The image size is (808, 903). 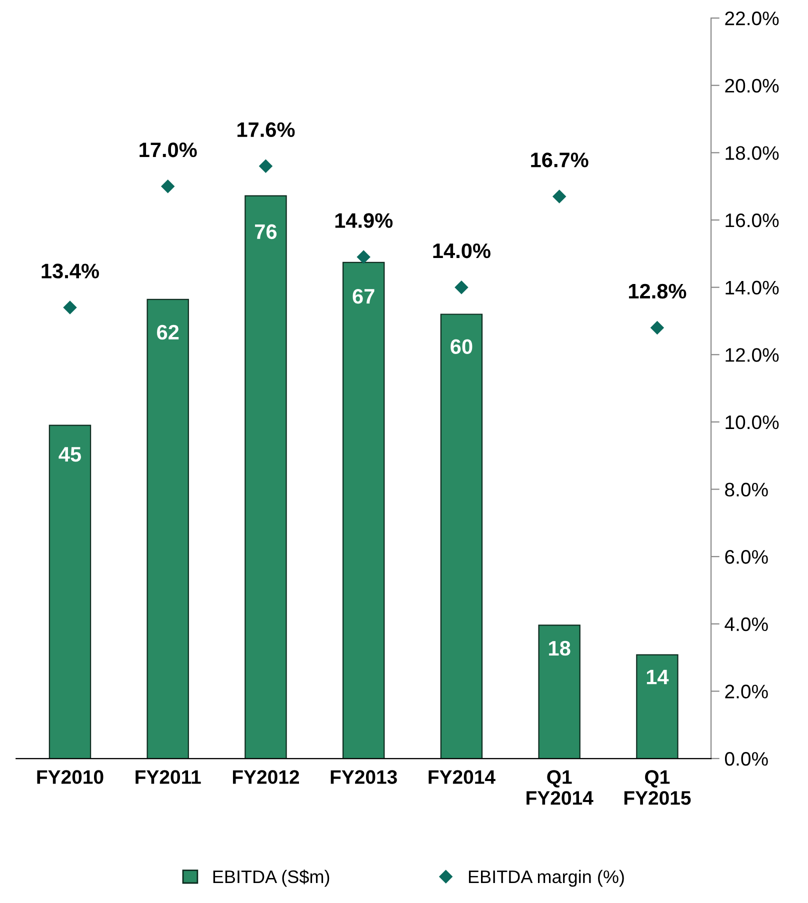 What do you see at coordinates (752, 220) in the screenshot?
I see `y2-tick-label: 16.0%` at bounding box center [752, 220].